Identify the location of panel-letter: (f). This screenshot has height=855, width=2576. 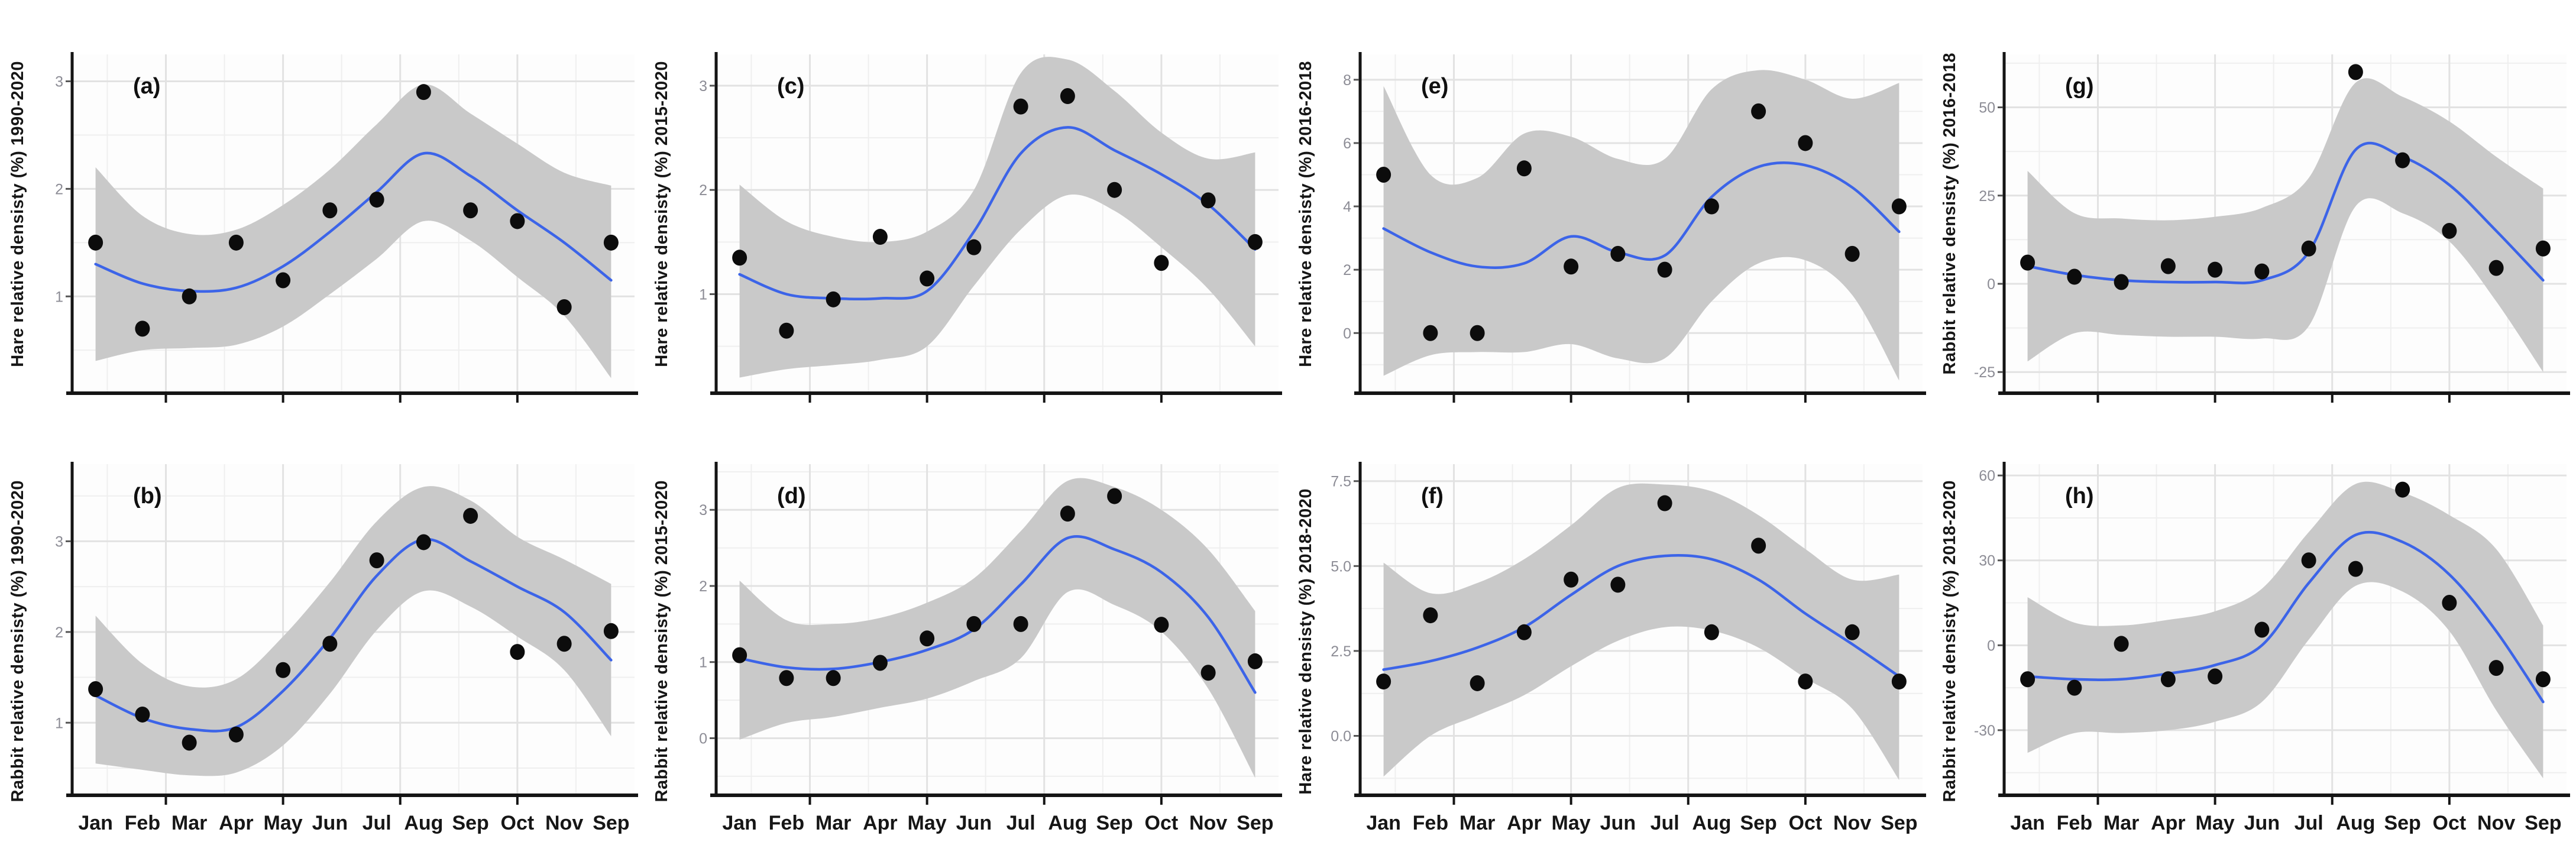
(1432, 496).